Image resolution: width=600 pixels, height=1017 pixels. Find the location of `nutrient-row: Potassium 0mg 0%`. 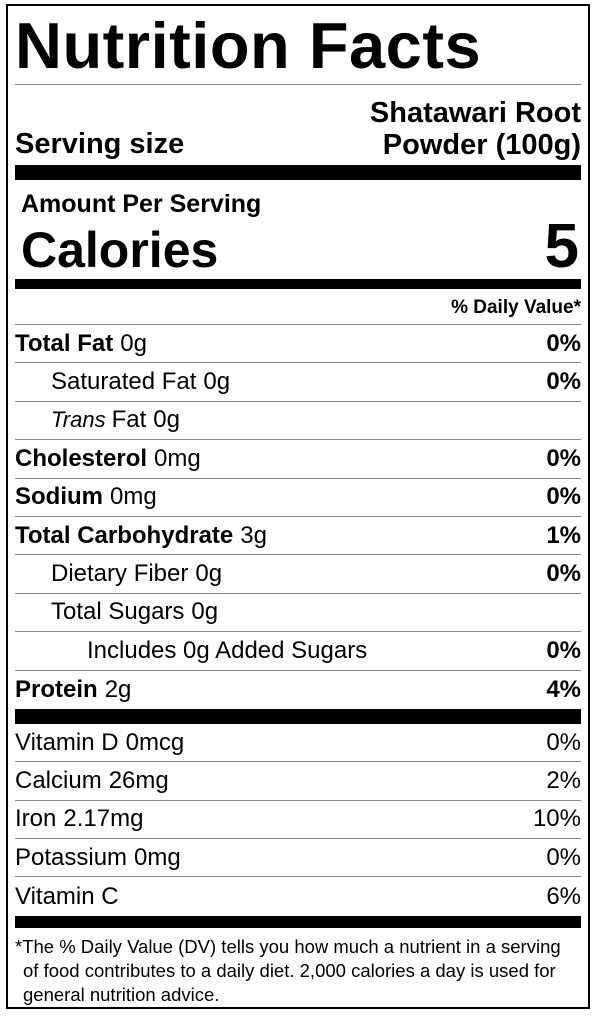

nutrient-row: Potassium 0mg 0% is located at coordinates (298, 858).